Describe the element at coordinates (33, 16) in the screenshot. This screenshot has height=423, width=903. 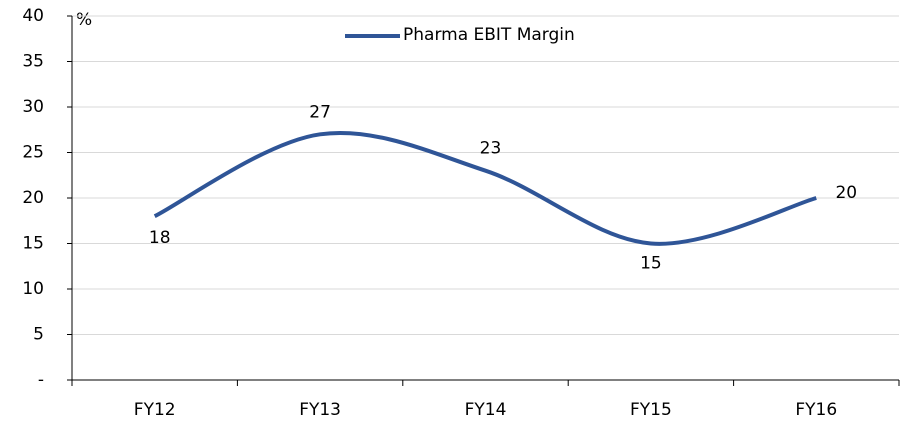
I see `y-tick-label: 40` at that location.